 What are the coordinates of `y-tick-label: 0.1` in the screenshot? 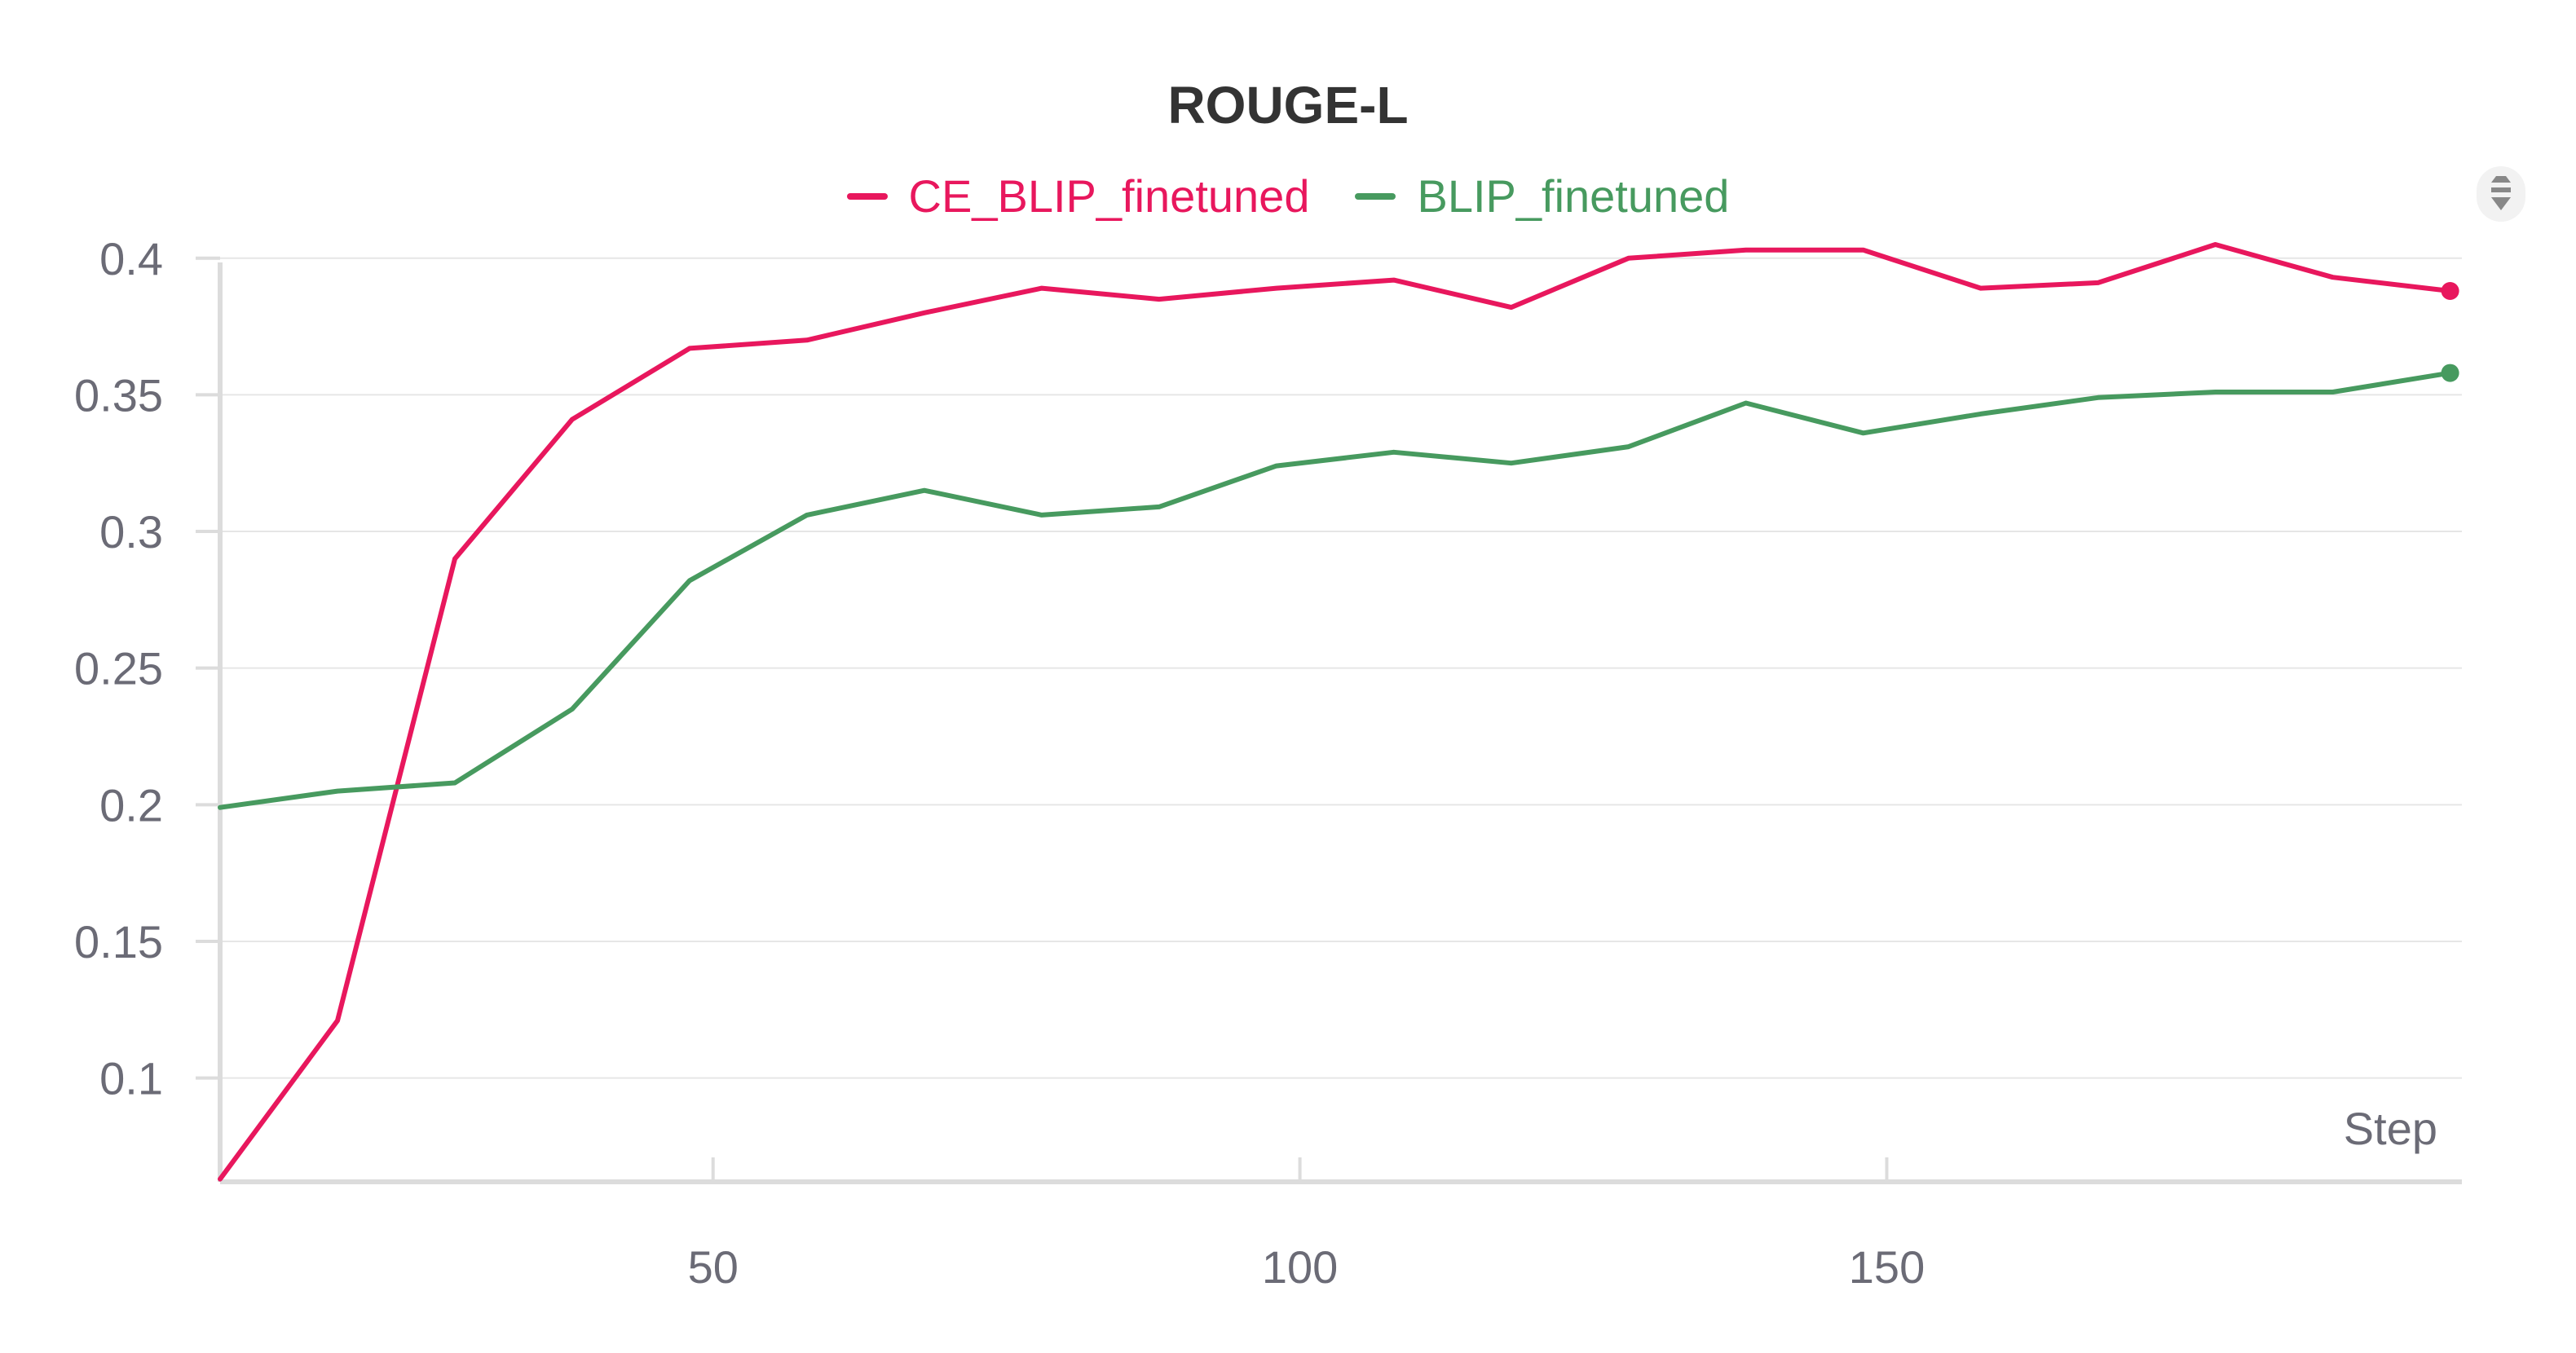 It's located at (131, 1078).